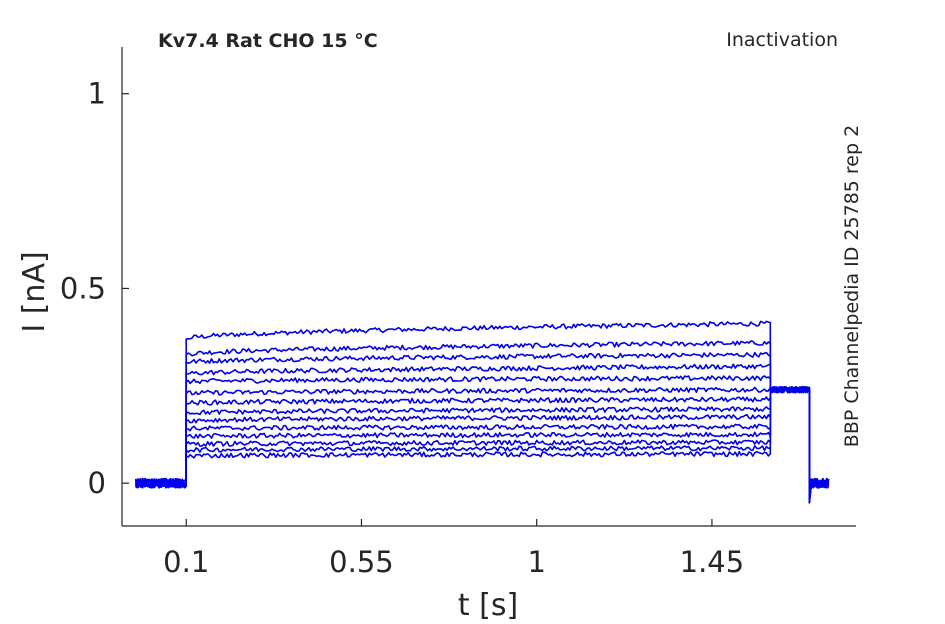 The image size is (945, 624). What do you see at coordinates (34, 291) in the screenshot?
I see `y-axis-label: I [nA]` at bounding box center [34, 291].